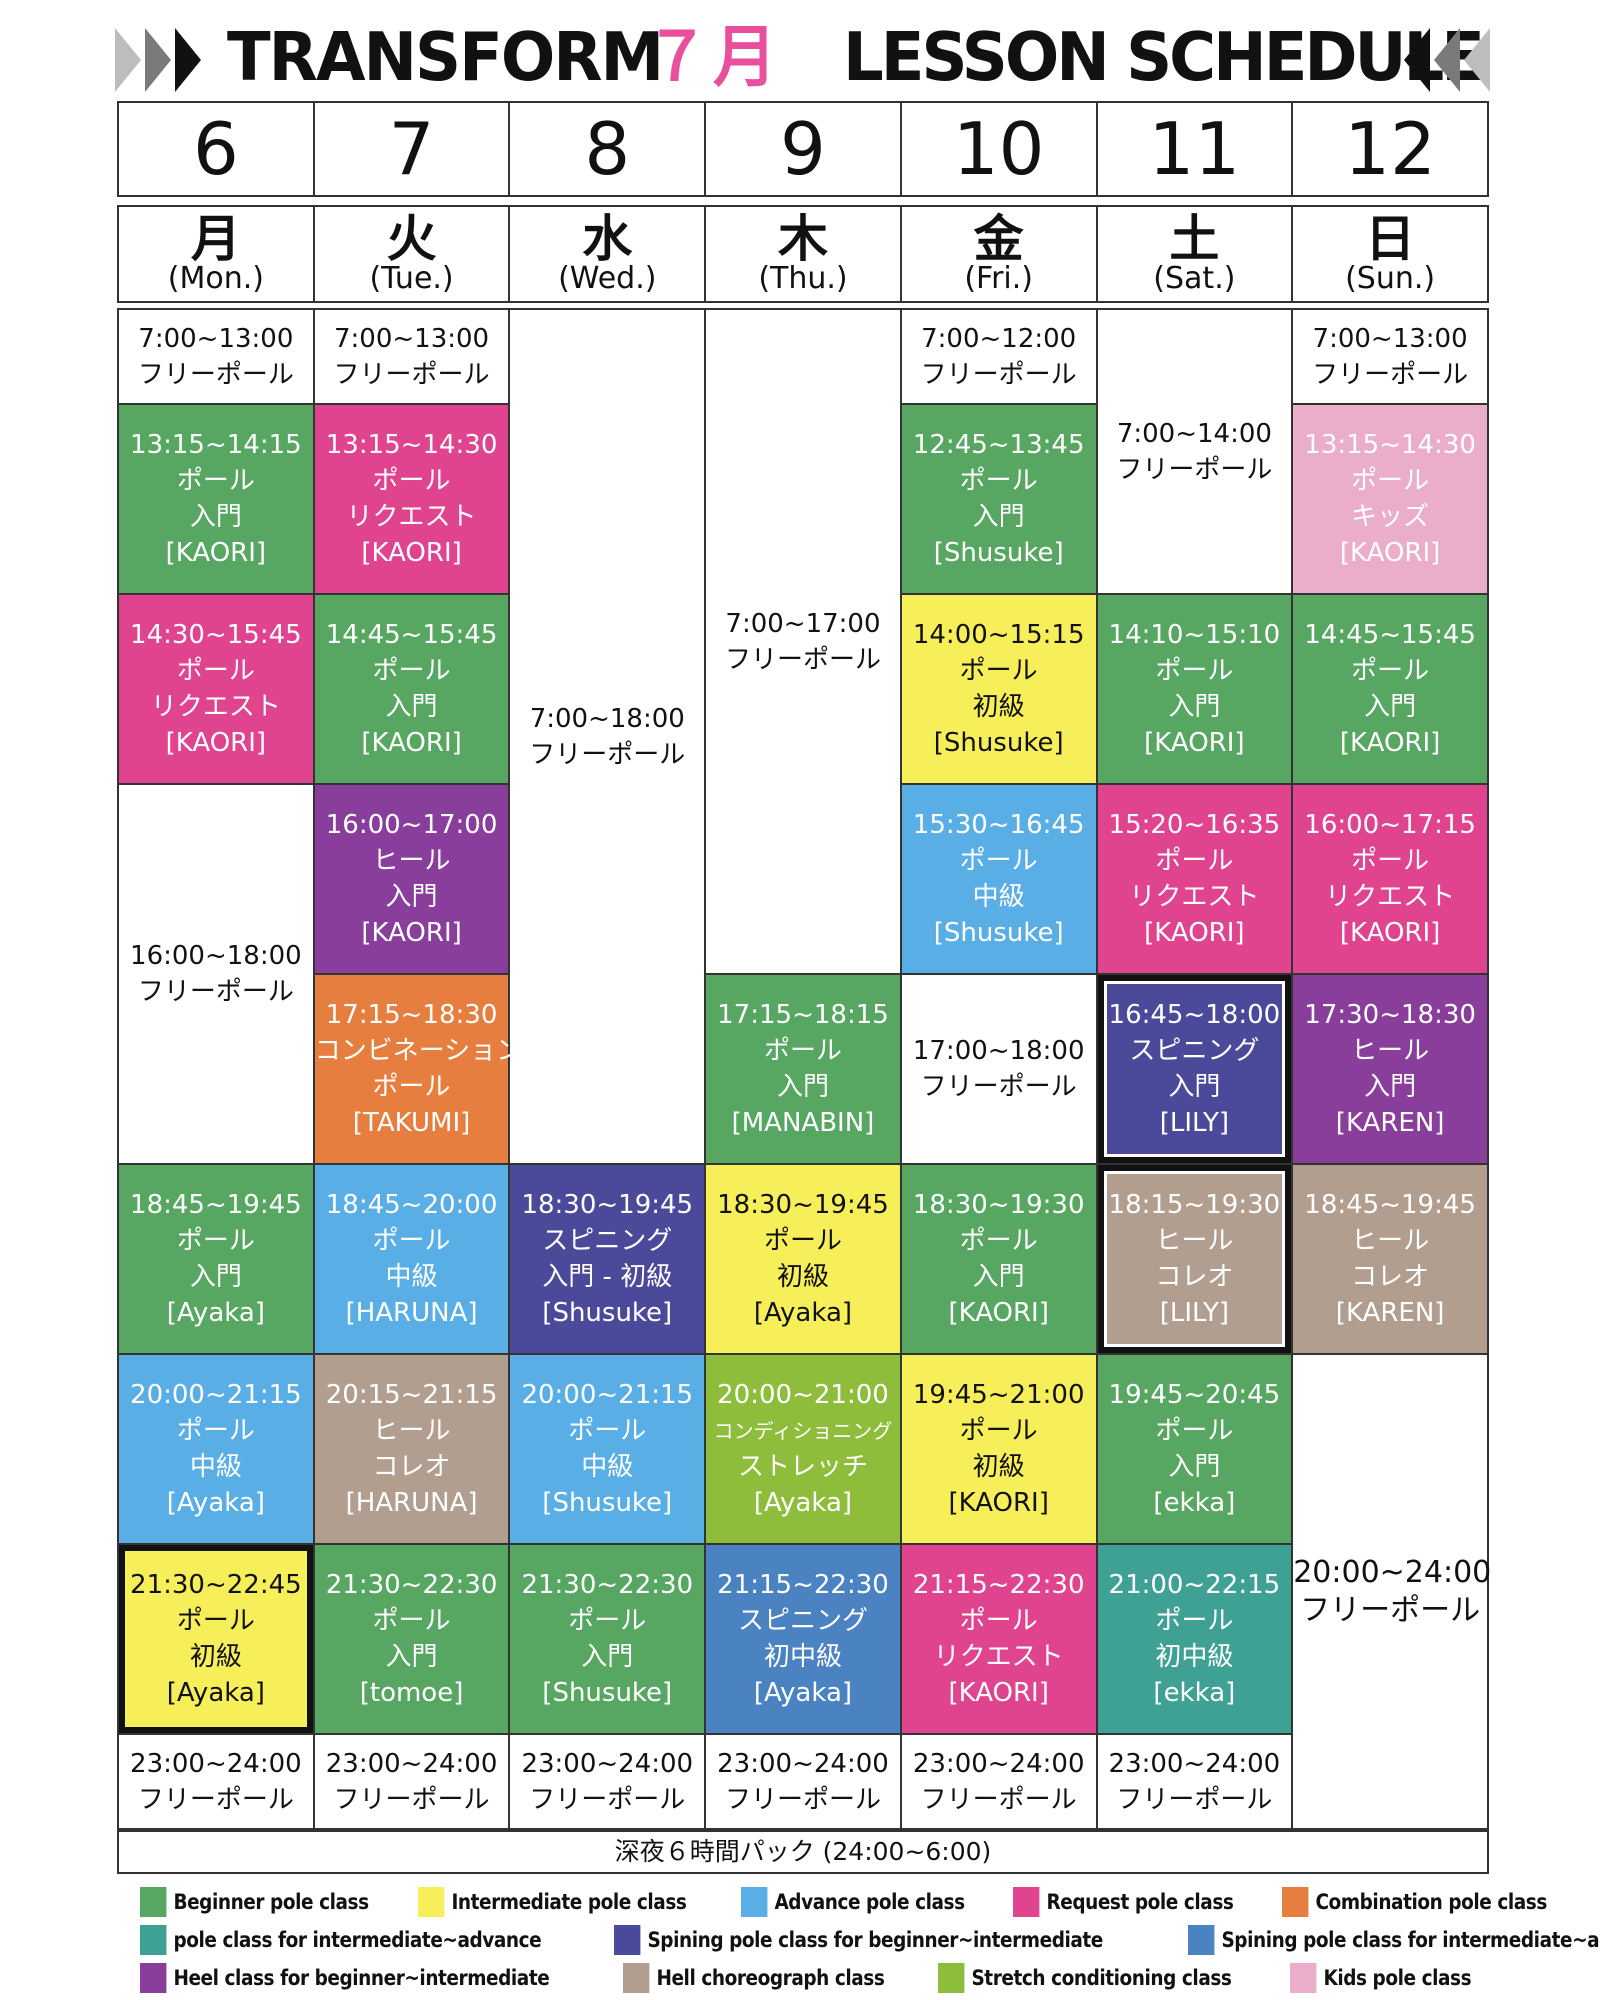 The height and width of the screenshot is (2000, 1600). I want to click on class-level: ストレッチ, so click(802, 1467).